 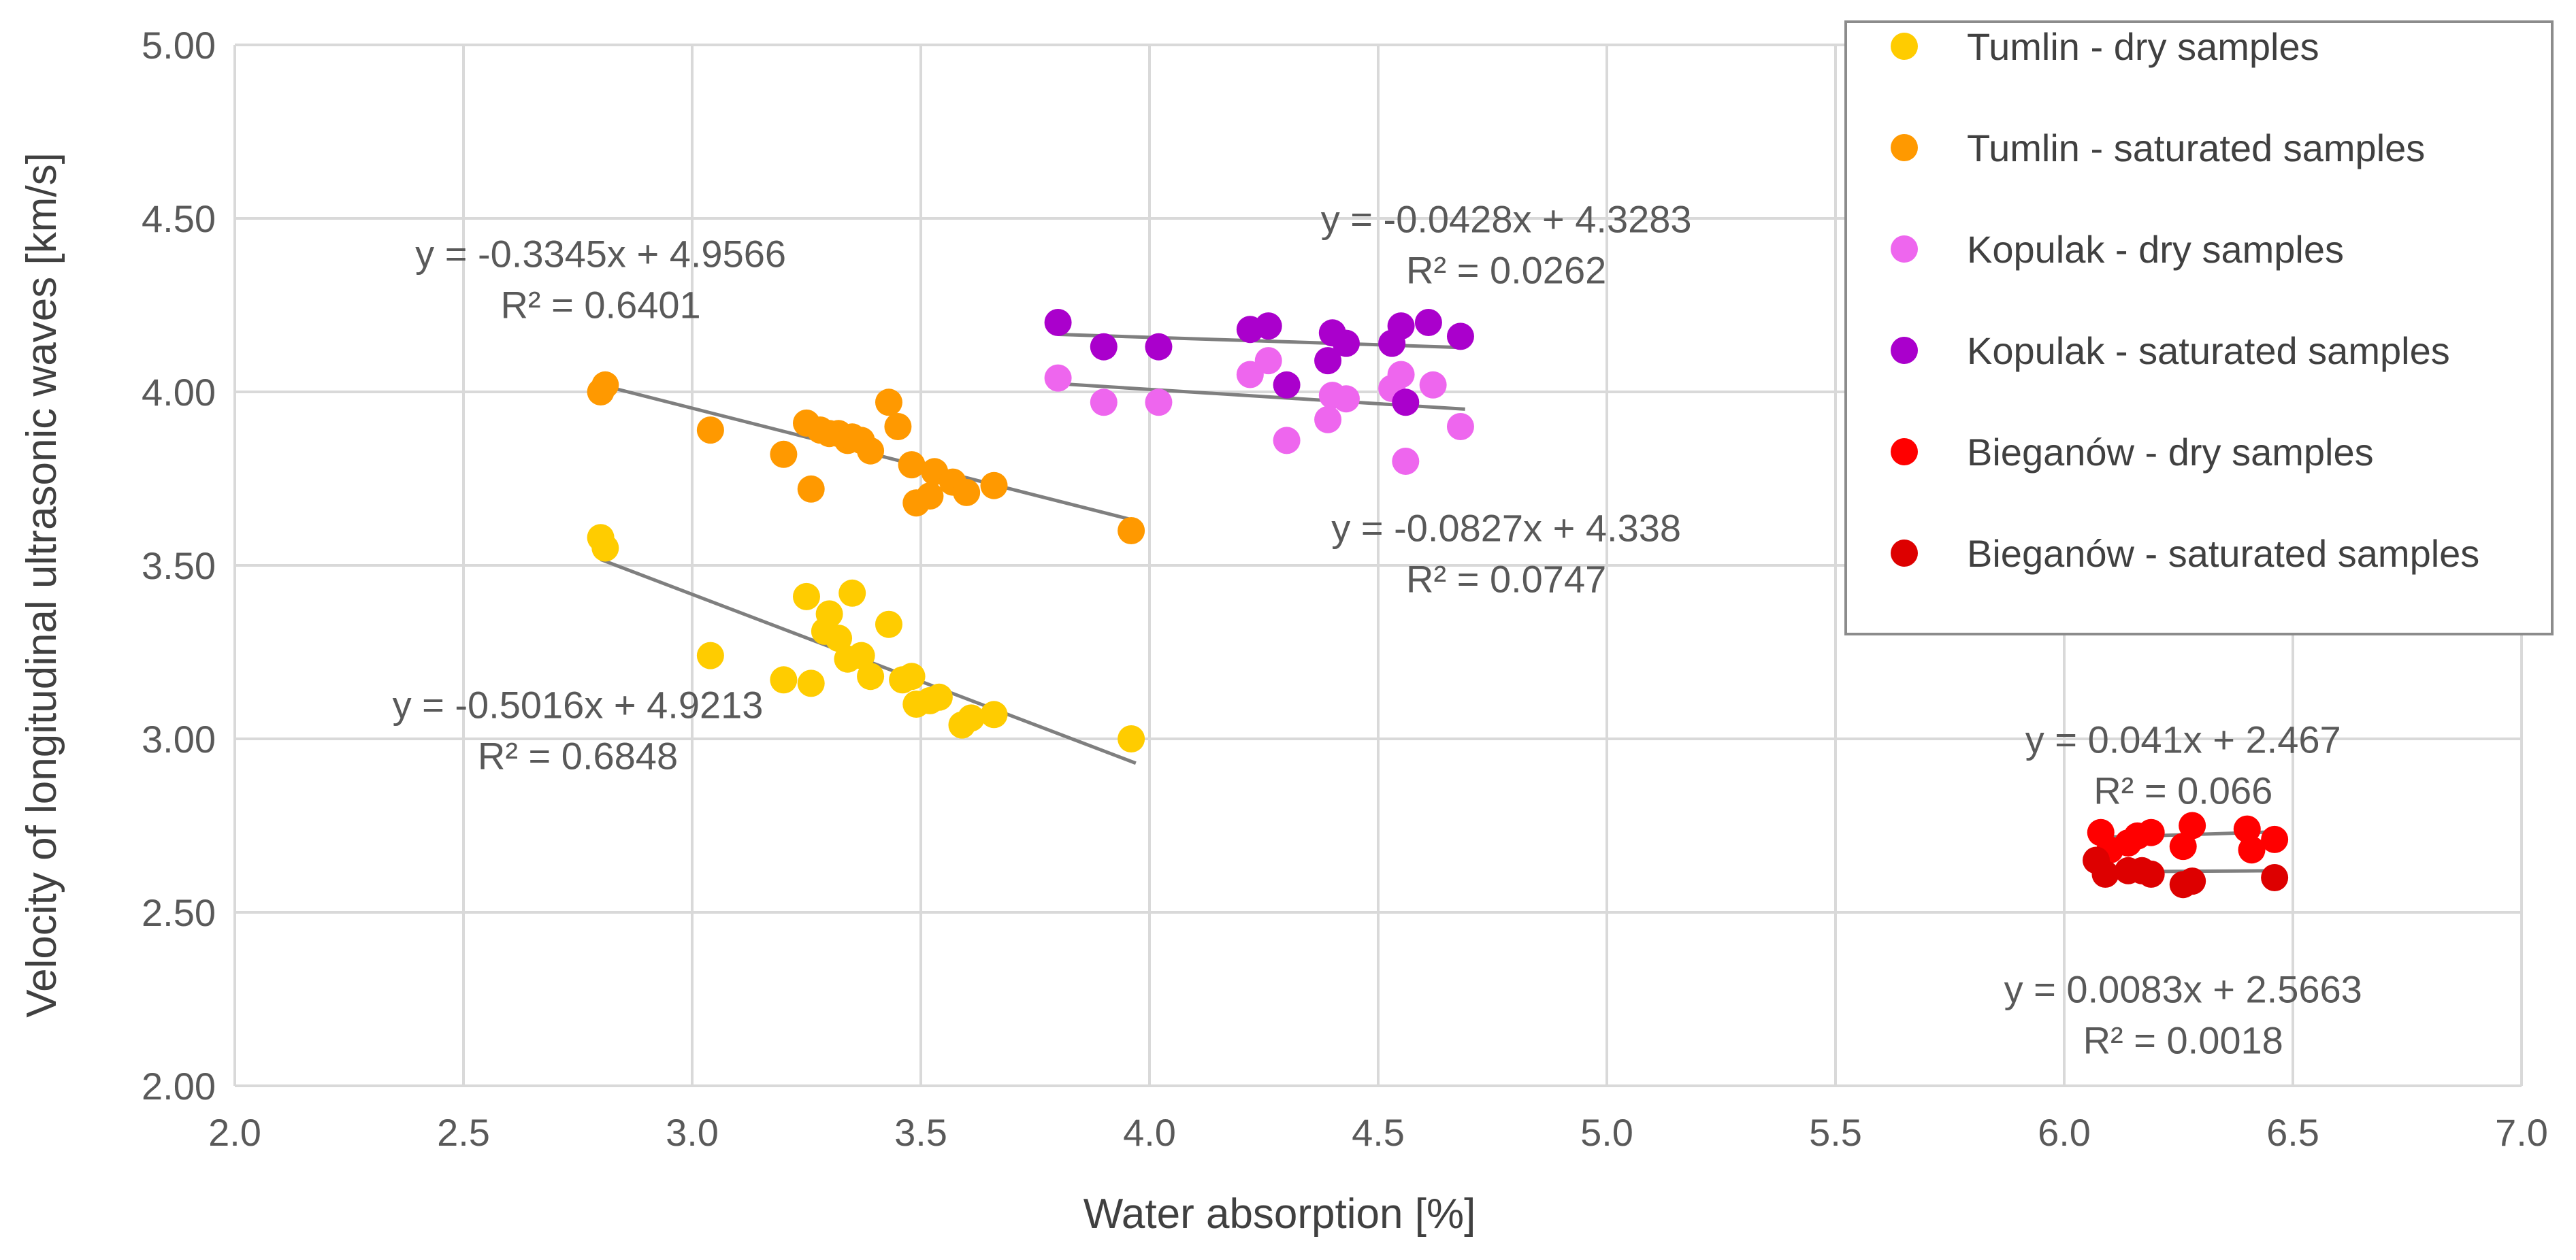 What do you see at coordinates (179, 566) in the screenshot?
I see `y-tick-label: 3.50` at bounding box center [179, 566].